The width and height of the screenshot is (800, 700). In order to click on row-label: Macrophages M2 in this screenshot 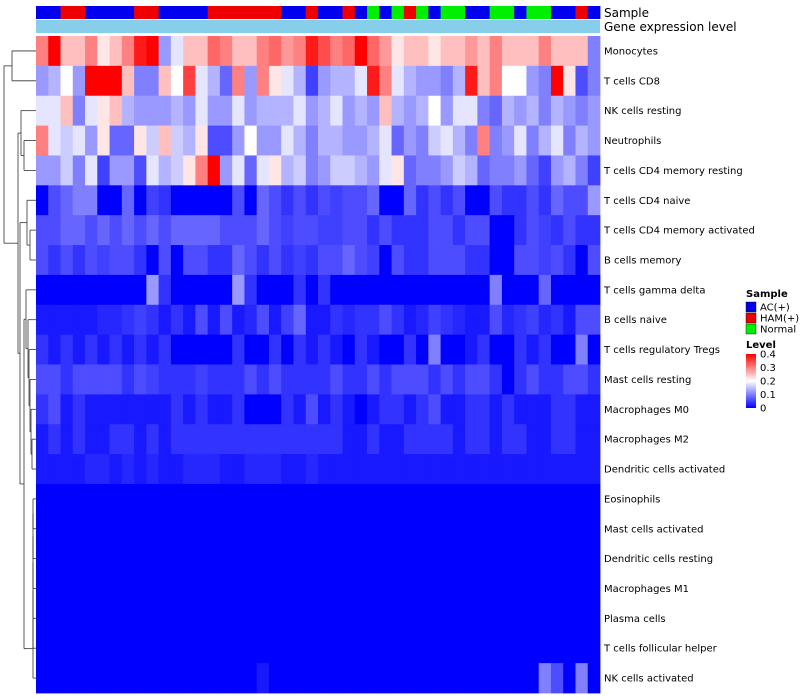, I will do `click(646, 440)`.